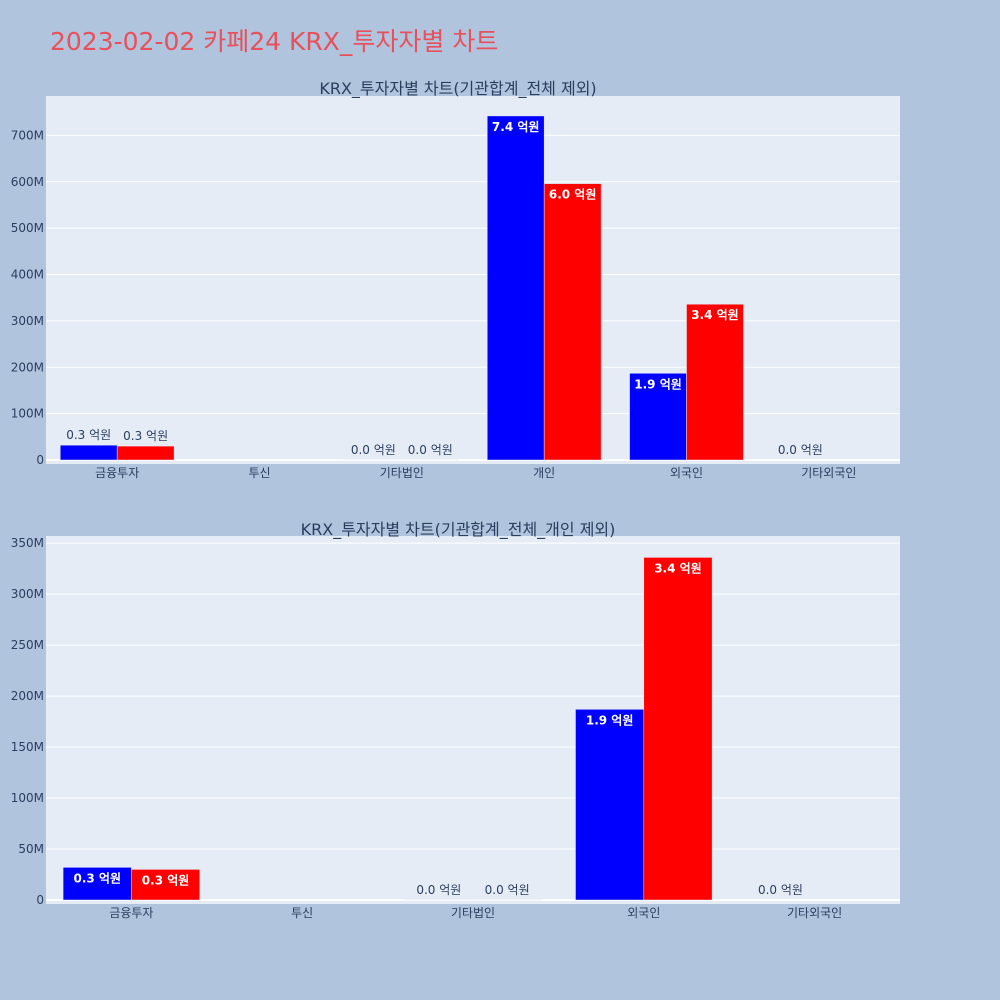 This screenshot has width=1000, height=1000. I want to click on y-tick-label: 350M, so click(27, 543).